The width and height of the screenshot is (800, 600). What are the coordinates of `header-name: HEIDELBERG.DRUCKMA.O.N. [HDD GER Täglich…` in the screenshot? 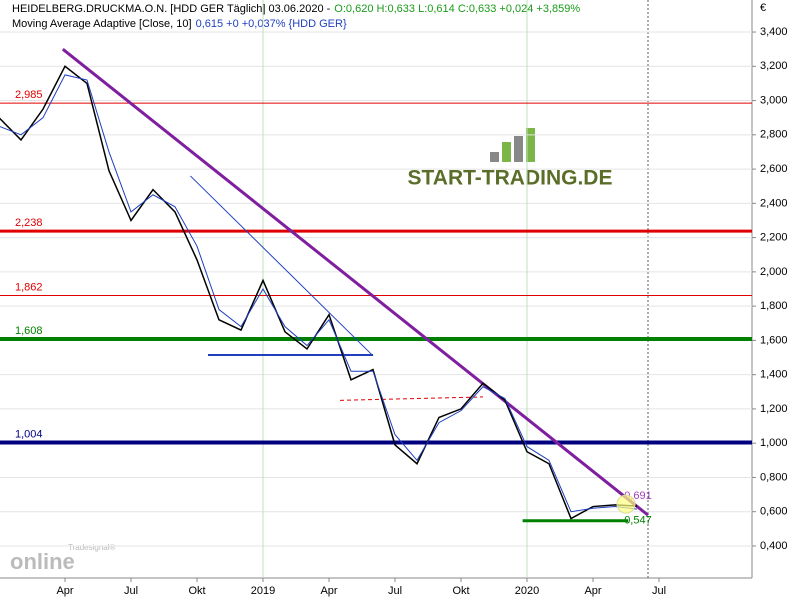 It's located at (171, 9).